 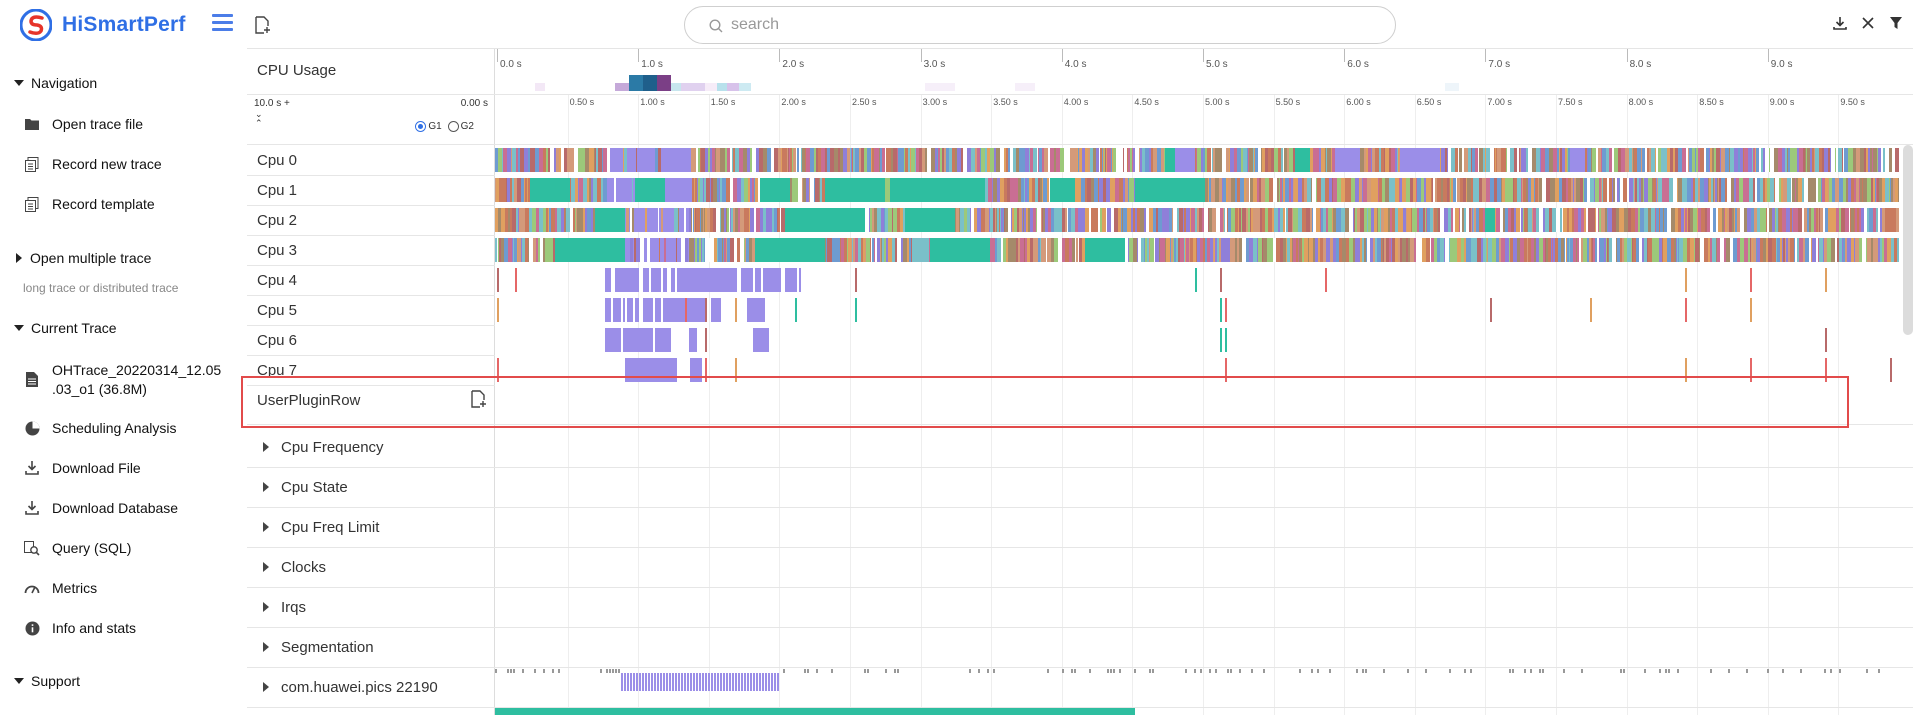 What do you see at coordinates (371, 487) in the screenshot?
I see `group-row: Cpu State` at bounding box center [371, 487].